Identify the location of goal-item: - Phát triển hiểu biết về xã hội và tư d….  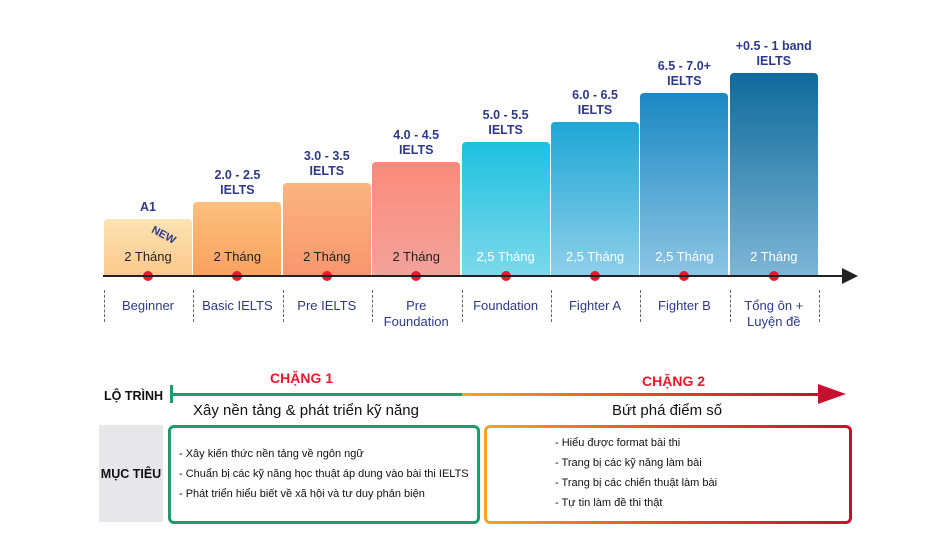
(302, 494).